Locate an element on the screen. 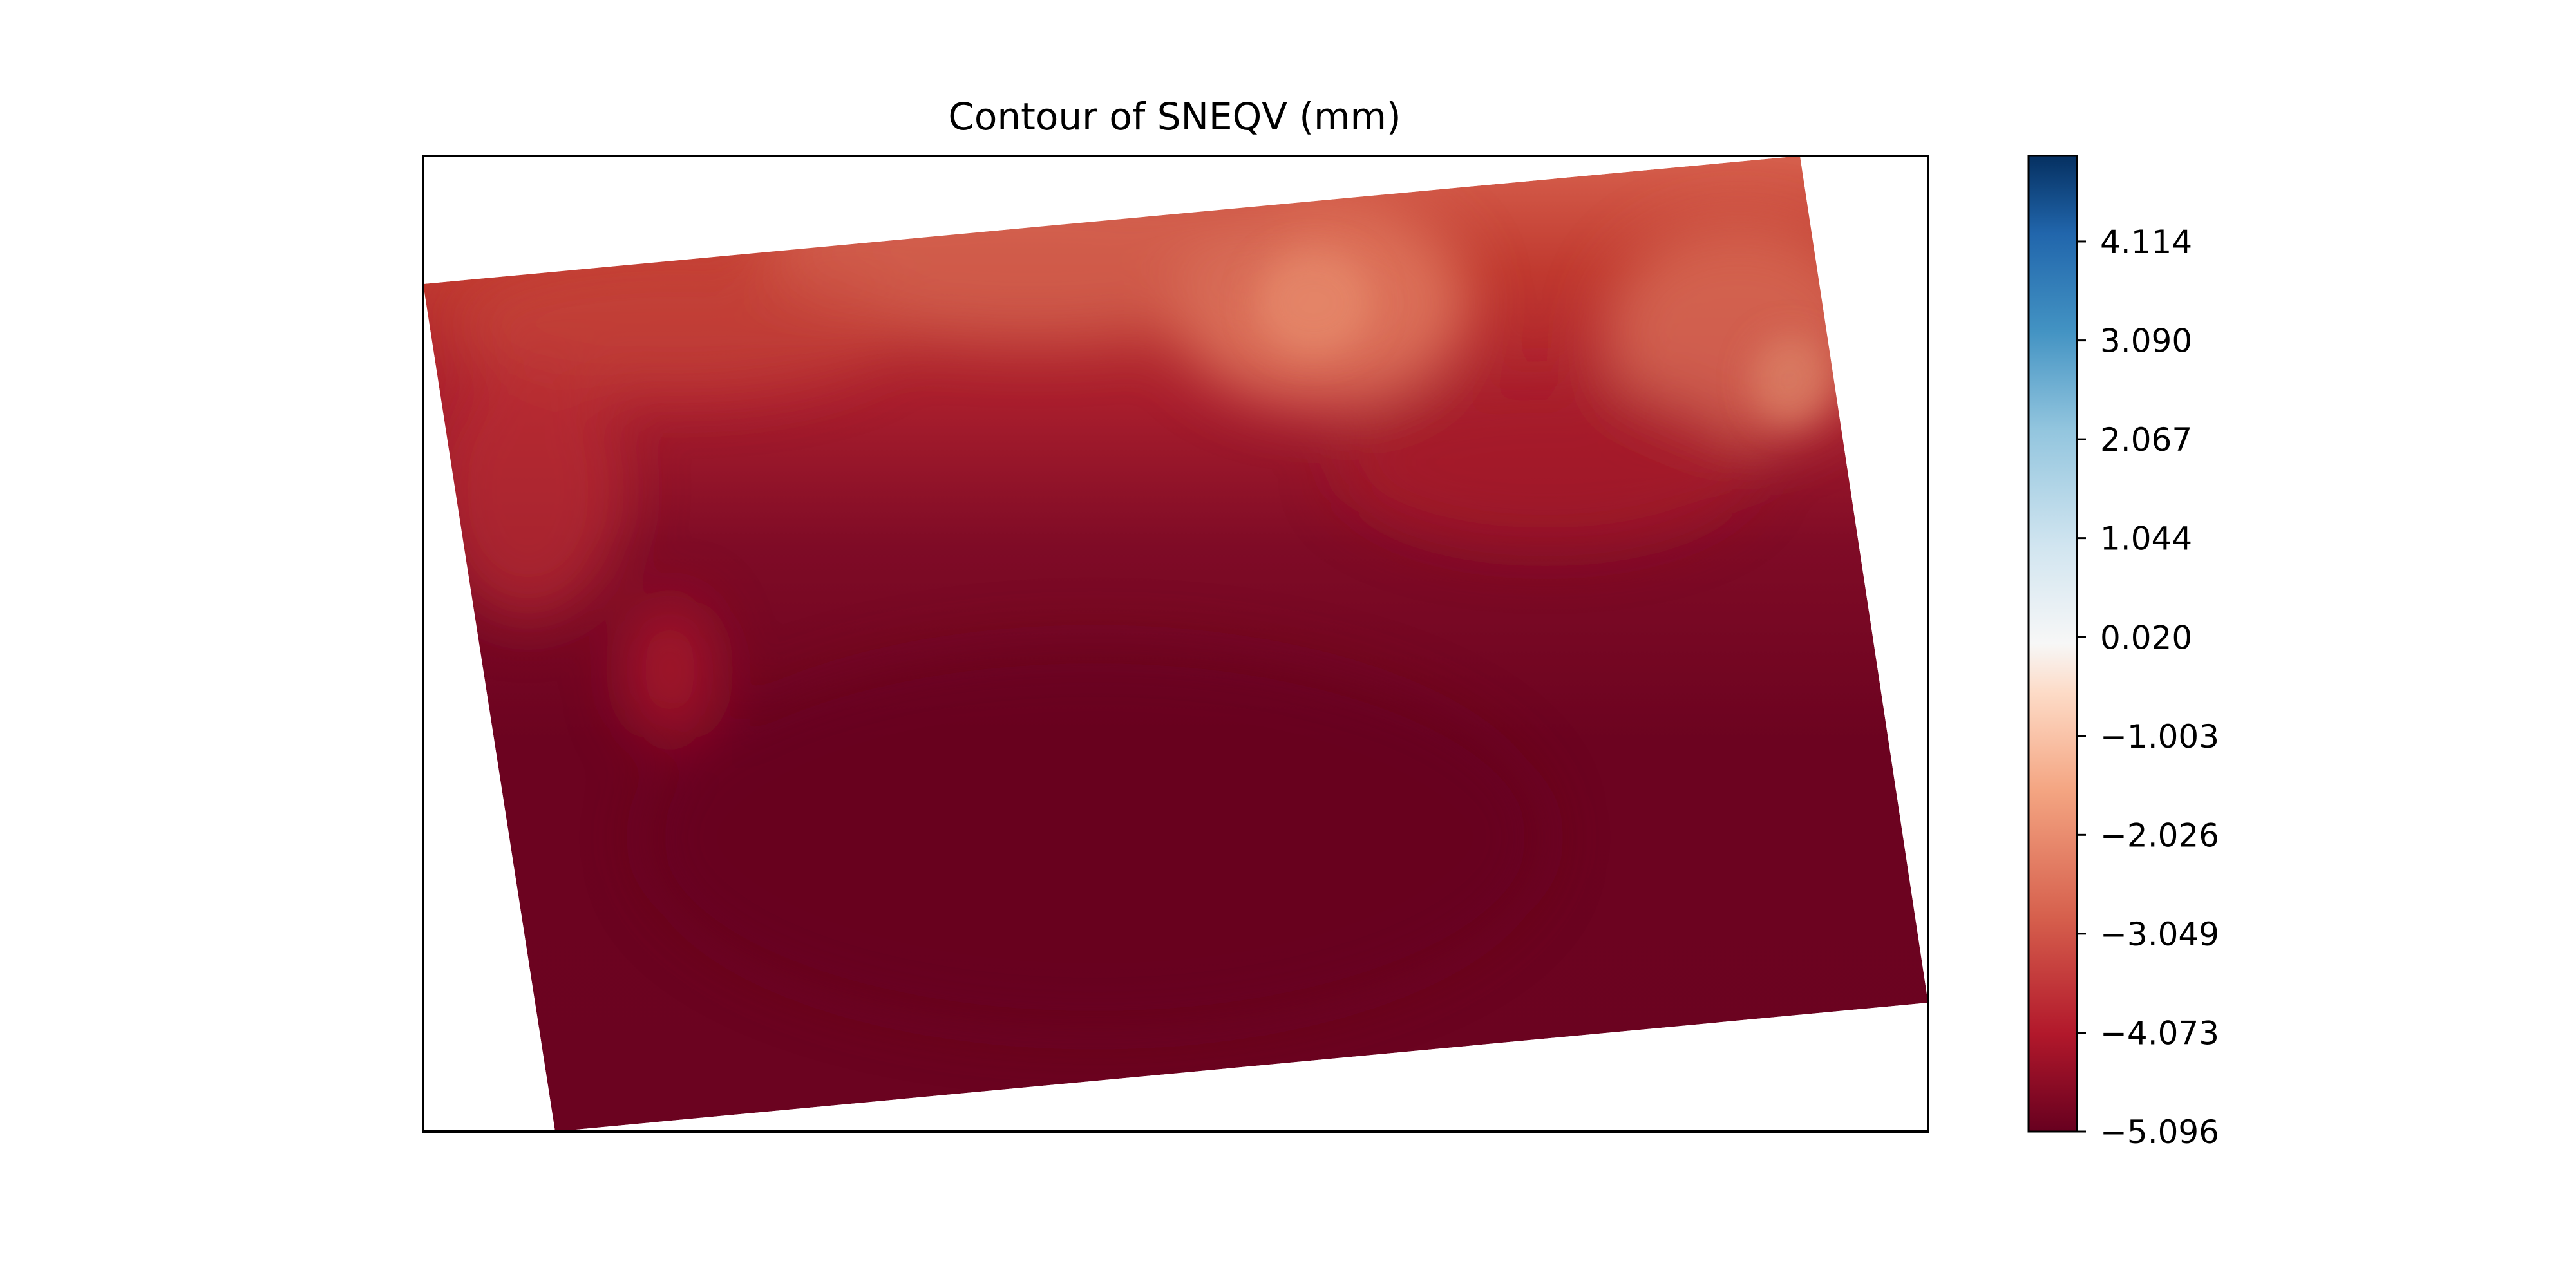 This screenshot has width=2576, height=1288. chart-title: Contour of SNEQV (mm) is located at coordinates (1174, 116).